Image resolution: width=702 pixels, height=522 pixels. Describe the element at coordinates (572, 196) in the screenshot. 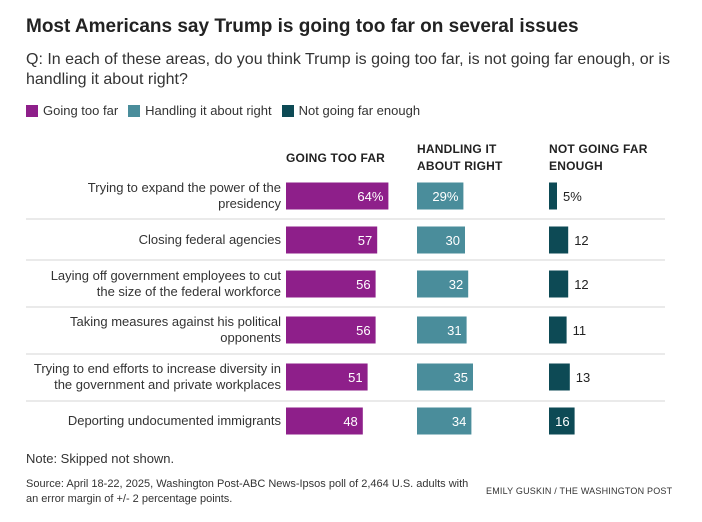

I see `data-label: 5%` at that location.